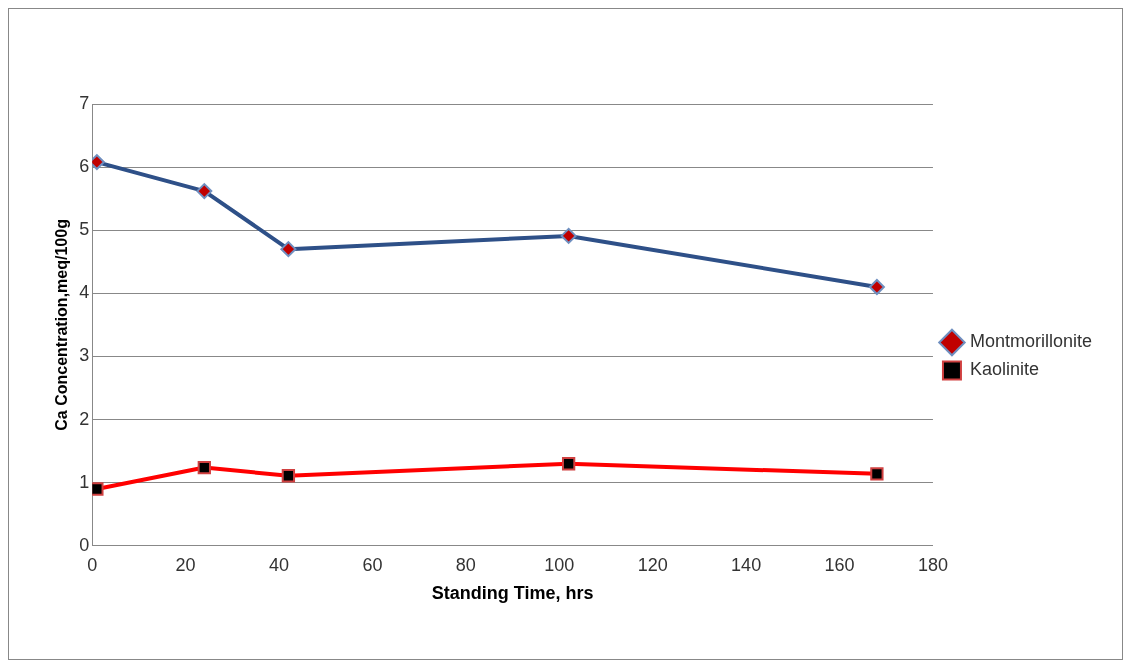 The height and width of the screenshot is (668, 1133). I want to click on y-tick-label: 0, so click(84, 544).